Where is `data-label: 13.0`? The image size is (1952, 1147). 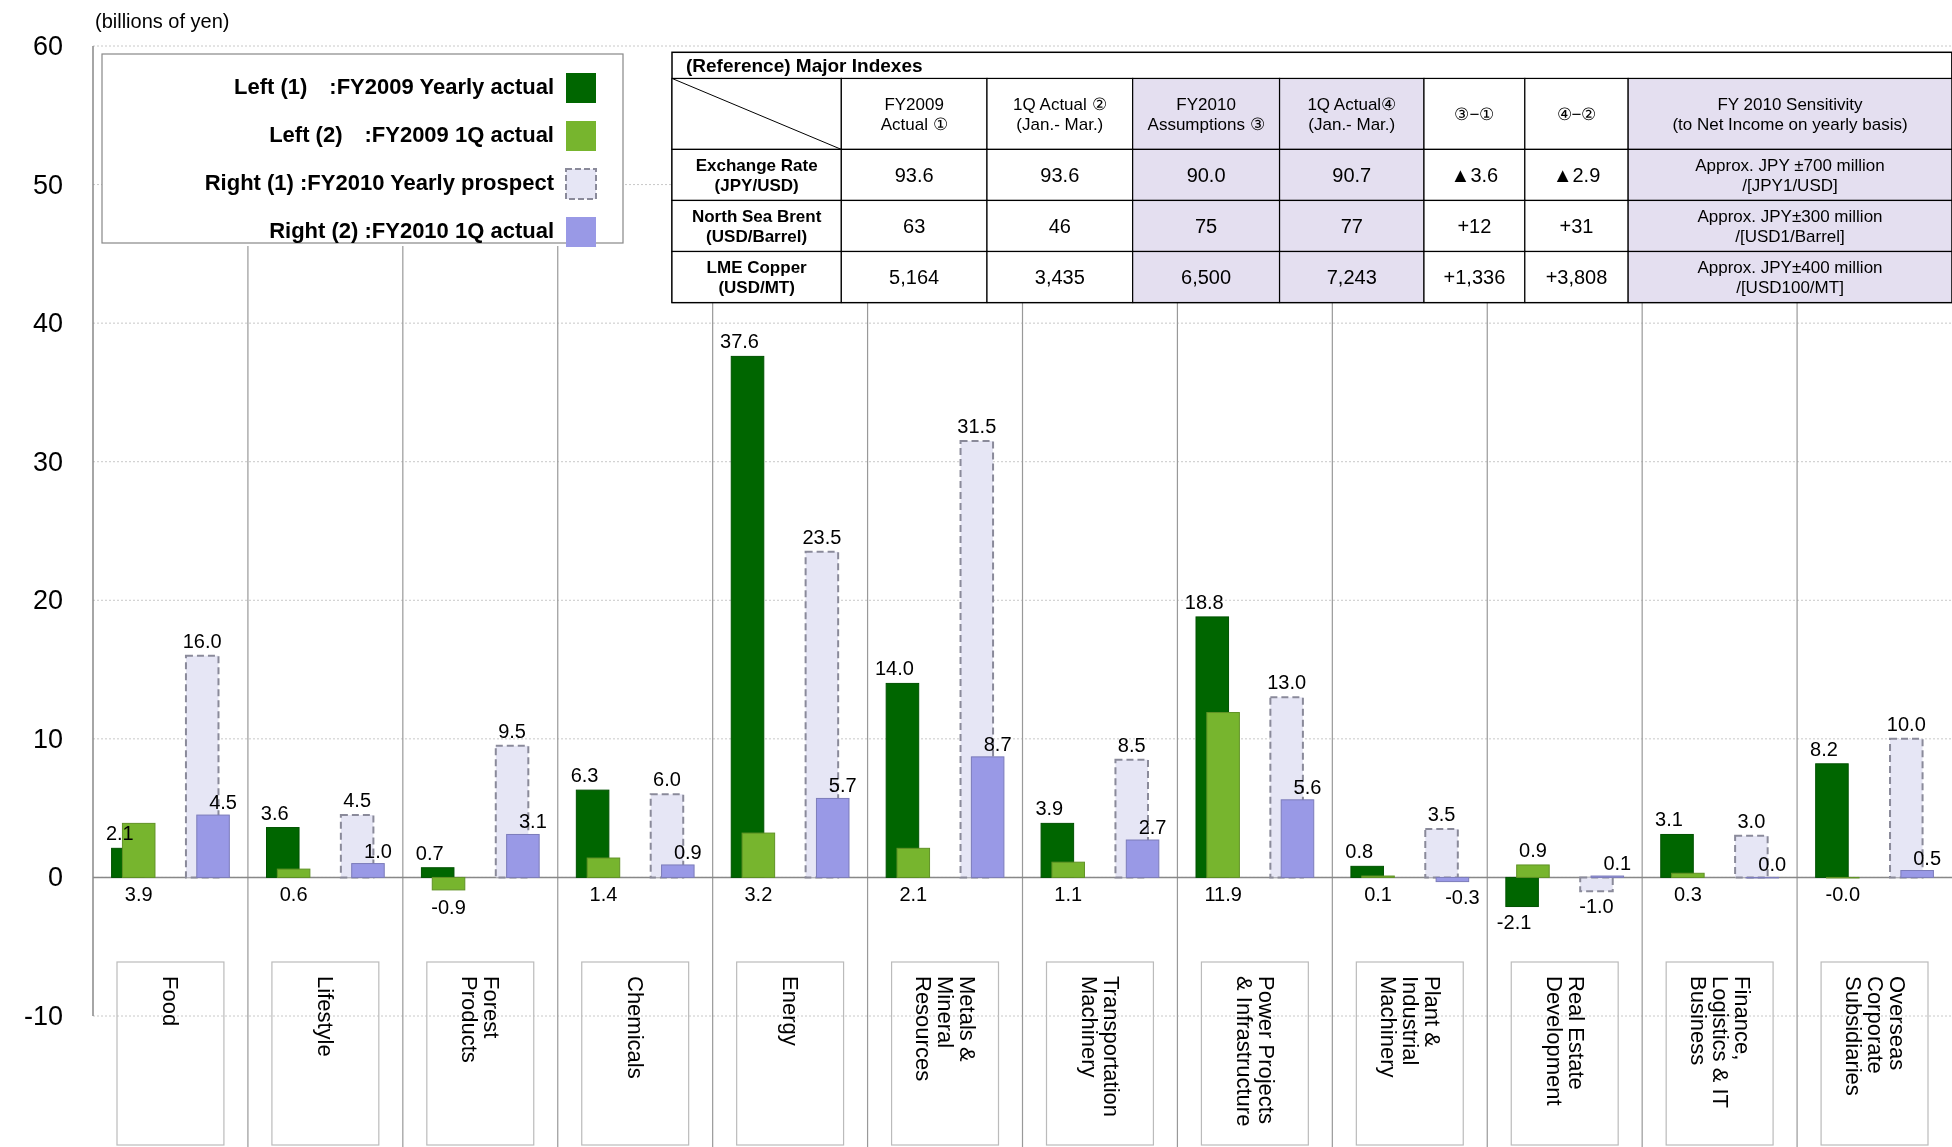
data-label: 13.0 is located at coordinates (1287, 682).